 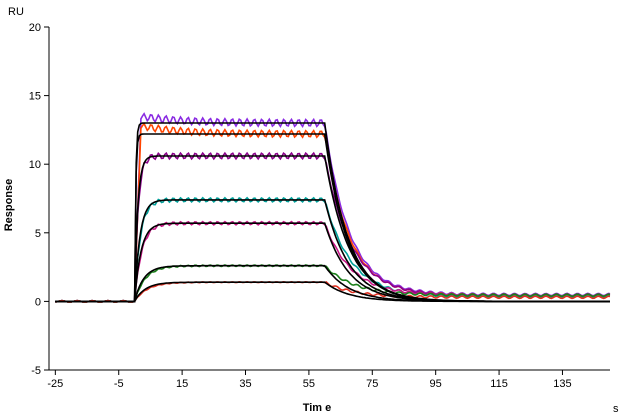 What do you see at coordinates (16, 12) in the screenshot?
I see `y-unit-label: RU` at bounding box center [16, 12].